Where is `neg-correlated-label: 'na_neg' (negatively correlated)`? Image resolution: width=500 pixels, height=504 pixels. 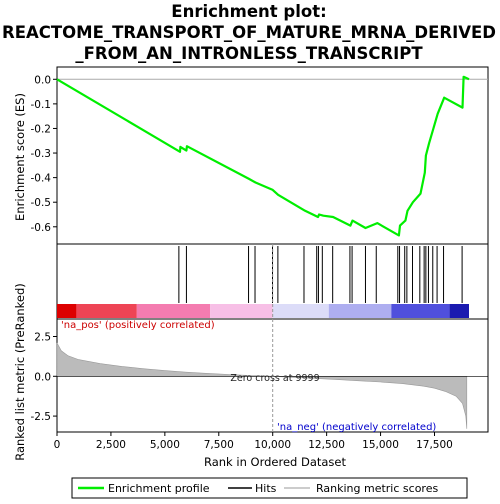 neg-correlated-label: 'na_neg' (negatively correlated) is located at coordinates (356, 427).